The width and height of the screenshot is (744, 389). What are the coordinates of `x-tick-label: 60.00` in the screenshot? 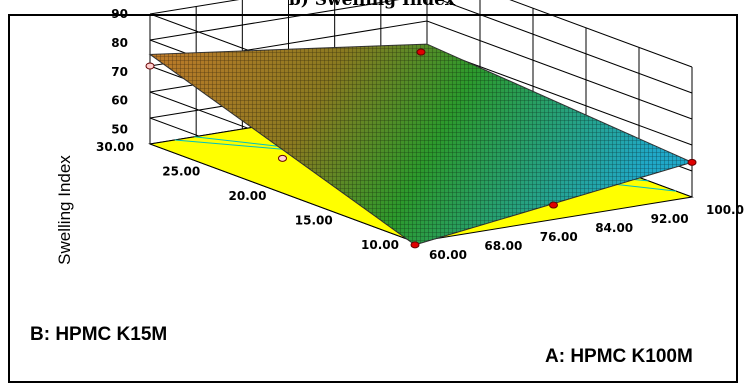 It's located at (448, 255).